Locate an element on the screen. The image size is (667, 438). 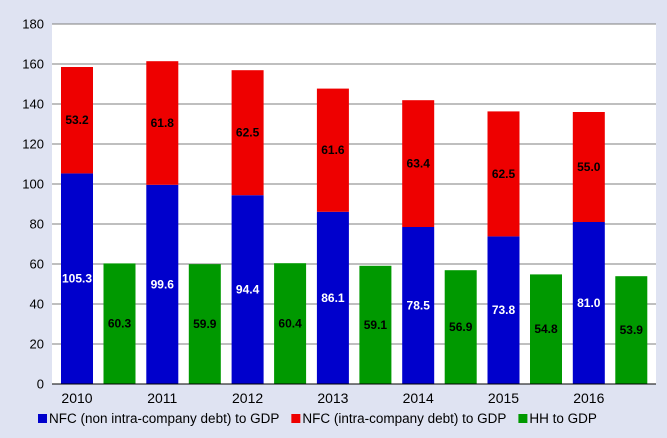
data-label: 73.8 is located at coordinates (504, 310).